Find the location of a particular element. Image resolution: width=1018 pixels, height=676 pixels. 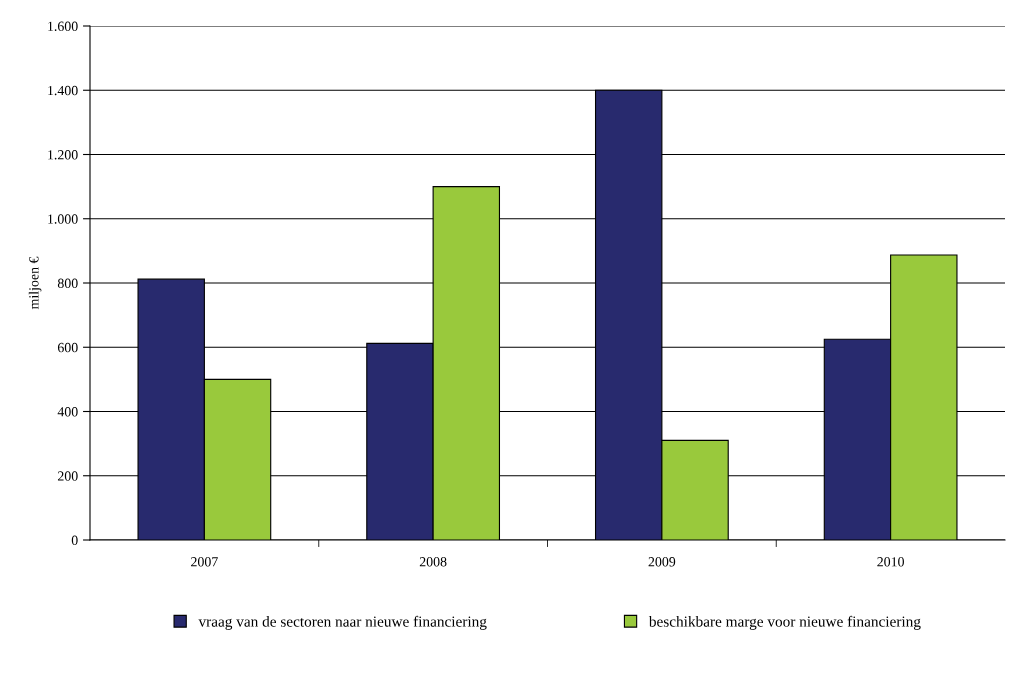

y-tick-label: 1.400 is located at coordinates (63, 90).